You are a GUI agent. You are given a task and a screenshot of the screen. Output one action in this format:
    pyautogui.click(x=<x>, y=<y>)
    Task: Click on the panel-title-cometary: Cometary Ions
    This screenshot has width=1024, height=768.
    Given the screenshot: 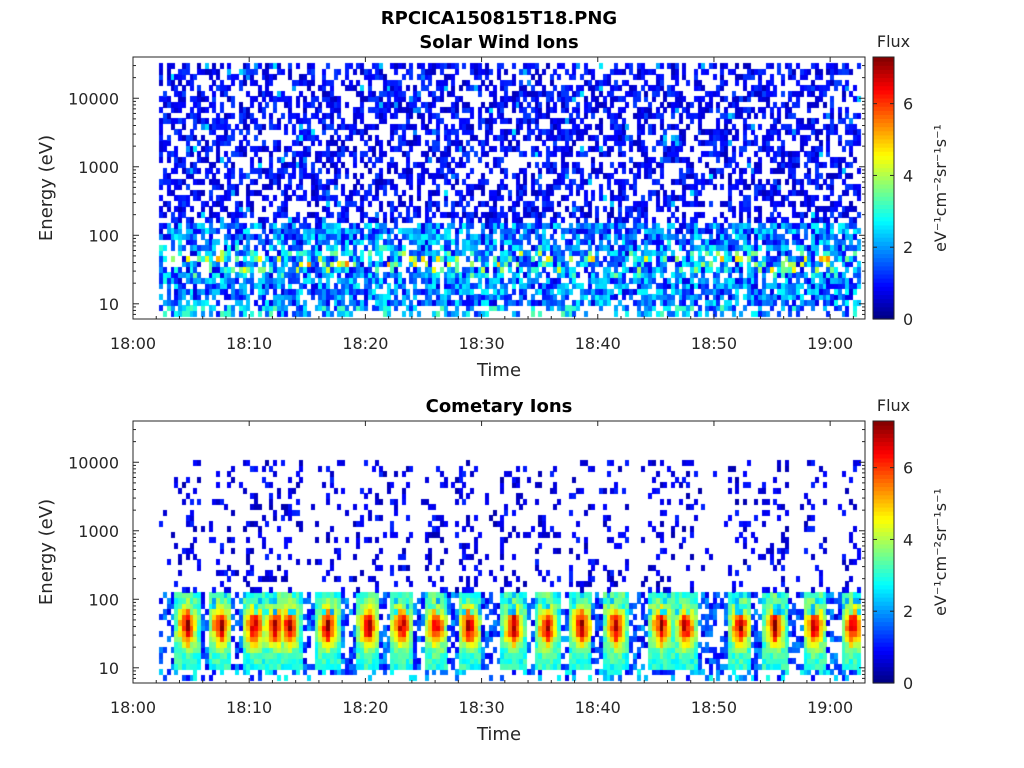 What is the action you would take?
    pyautogui.click(x=499, y=406)
    